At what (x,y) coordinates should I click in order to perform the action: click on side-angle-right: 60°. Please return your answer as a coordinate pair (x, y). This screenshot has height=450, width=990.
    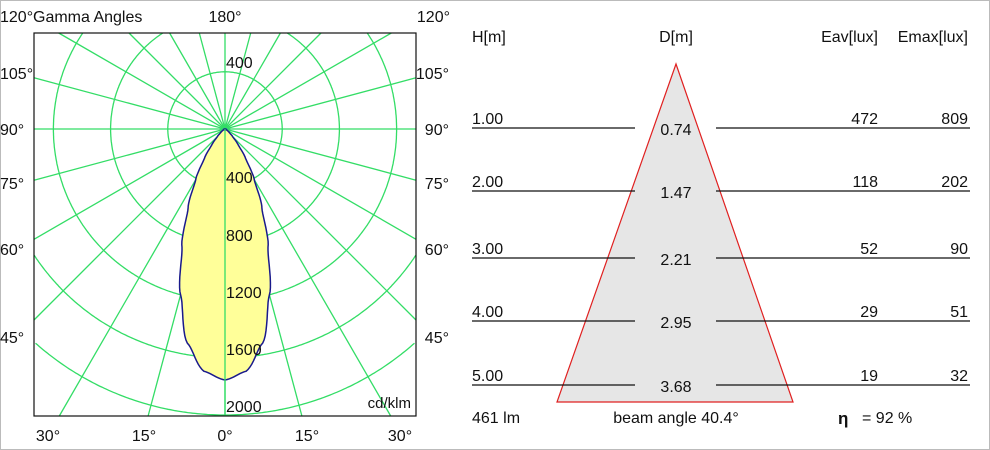
    Looking at the image, I should click on (437, 250).